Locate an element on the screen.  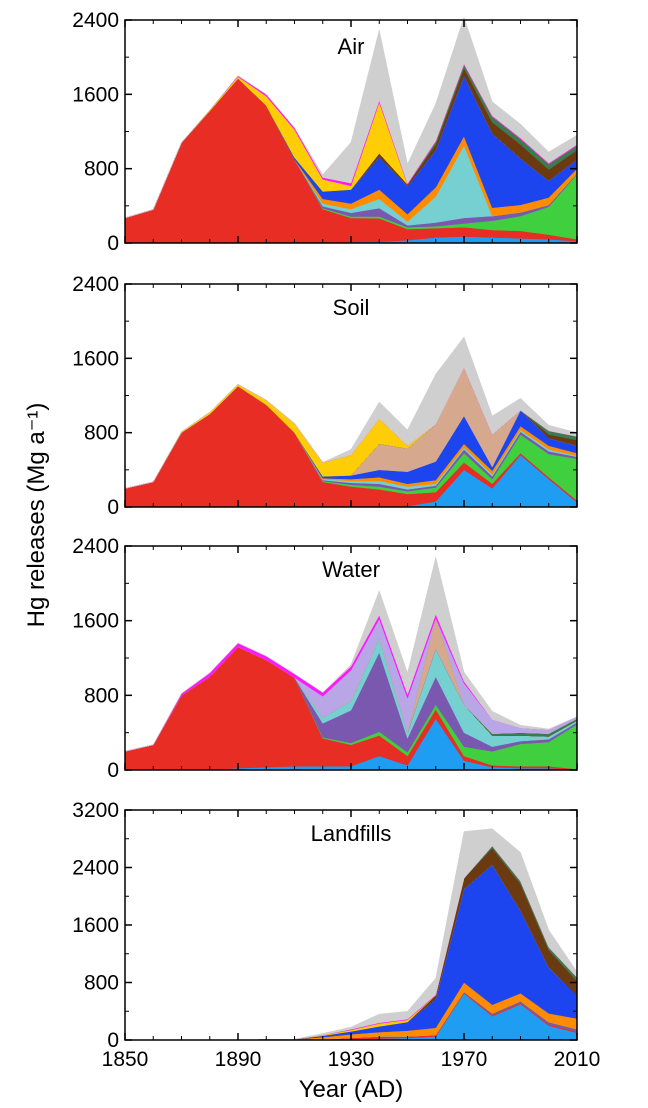
panel-title: Water is located at coordinates (351, 569).